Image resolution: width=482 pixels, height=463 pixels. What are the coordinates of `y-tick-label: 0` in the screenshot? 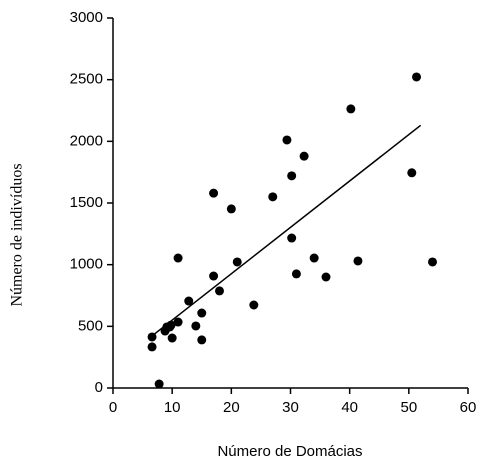 It's located at (99, 387).